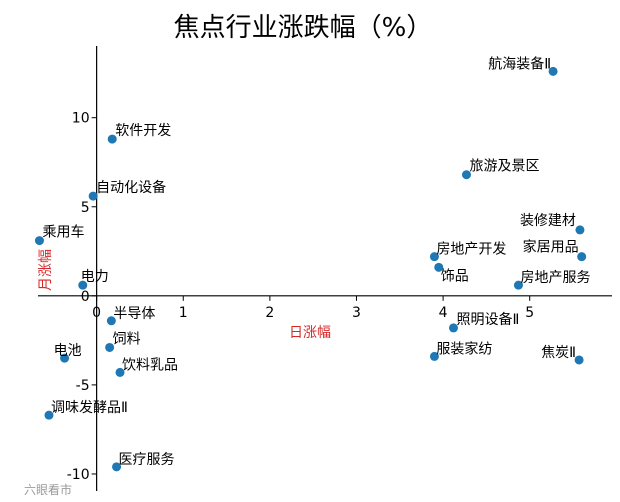 This screenshot has height=502, width=620. What do you see at coordinates (147, 460) in the screenshot?
I see `data-point-label: 医疗服务` at bounding box center [147, 460].